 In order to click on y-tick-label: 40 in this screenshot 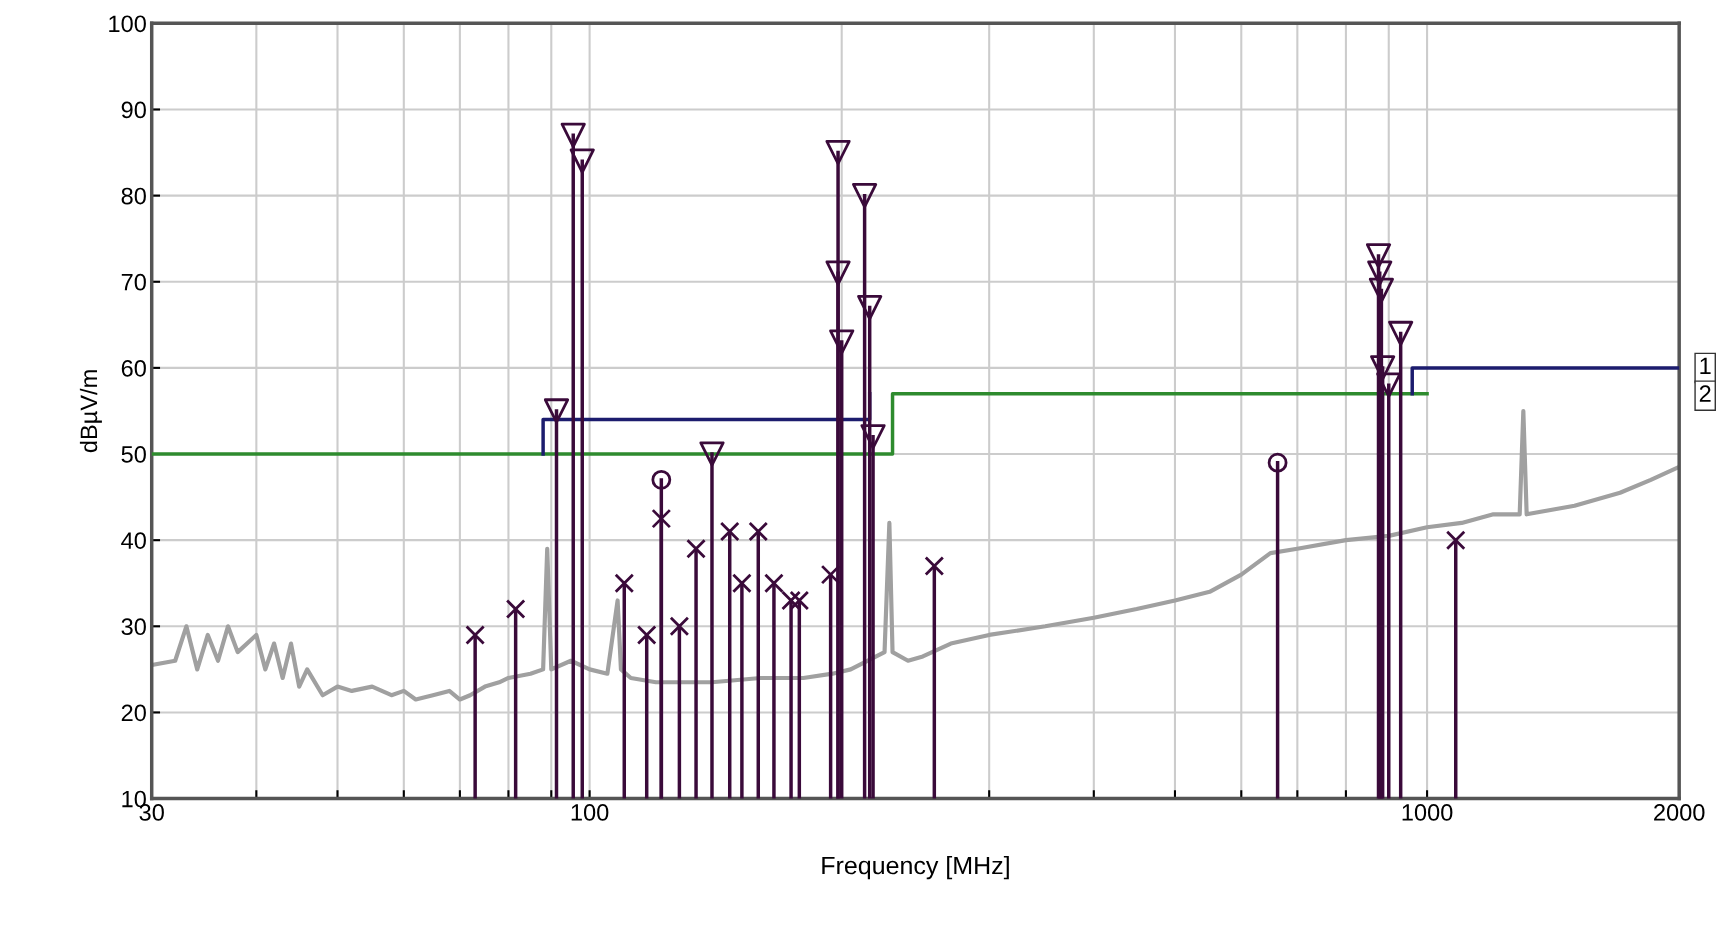, I will do `click(133, 540)`.